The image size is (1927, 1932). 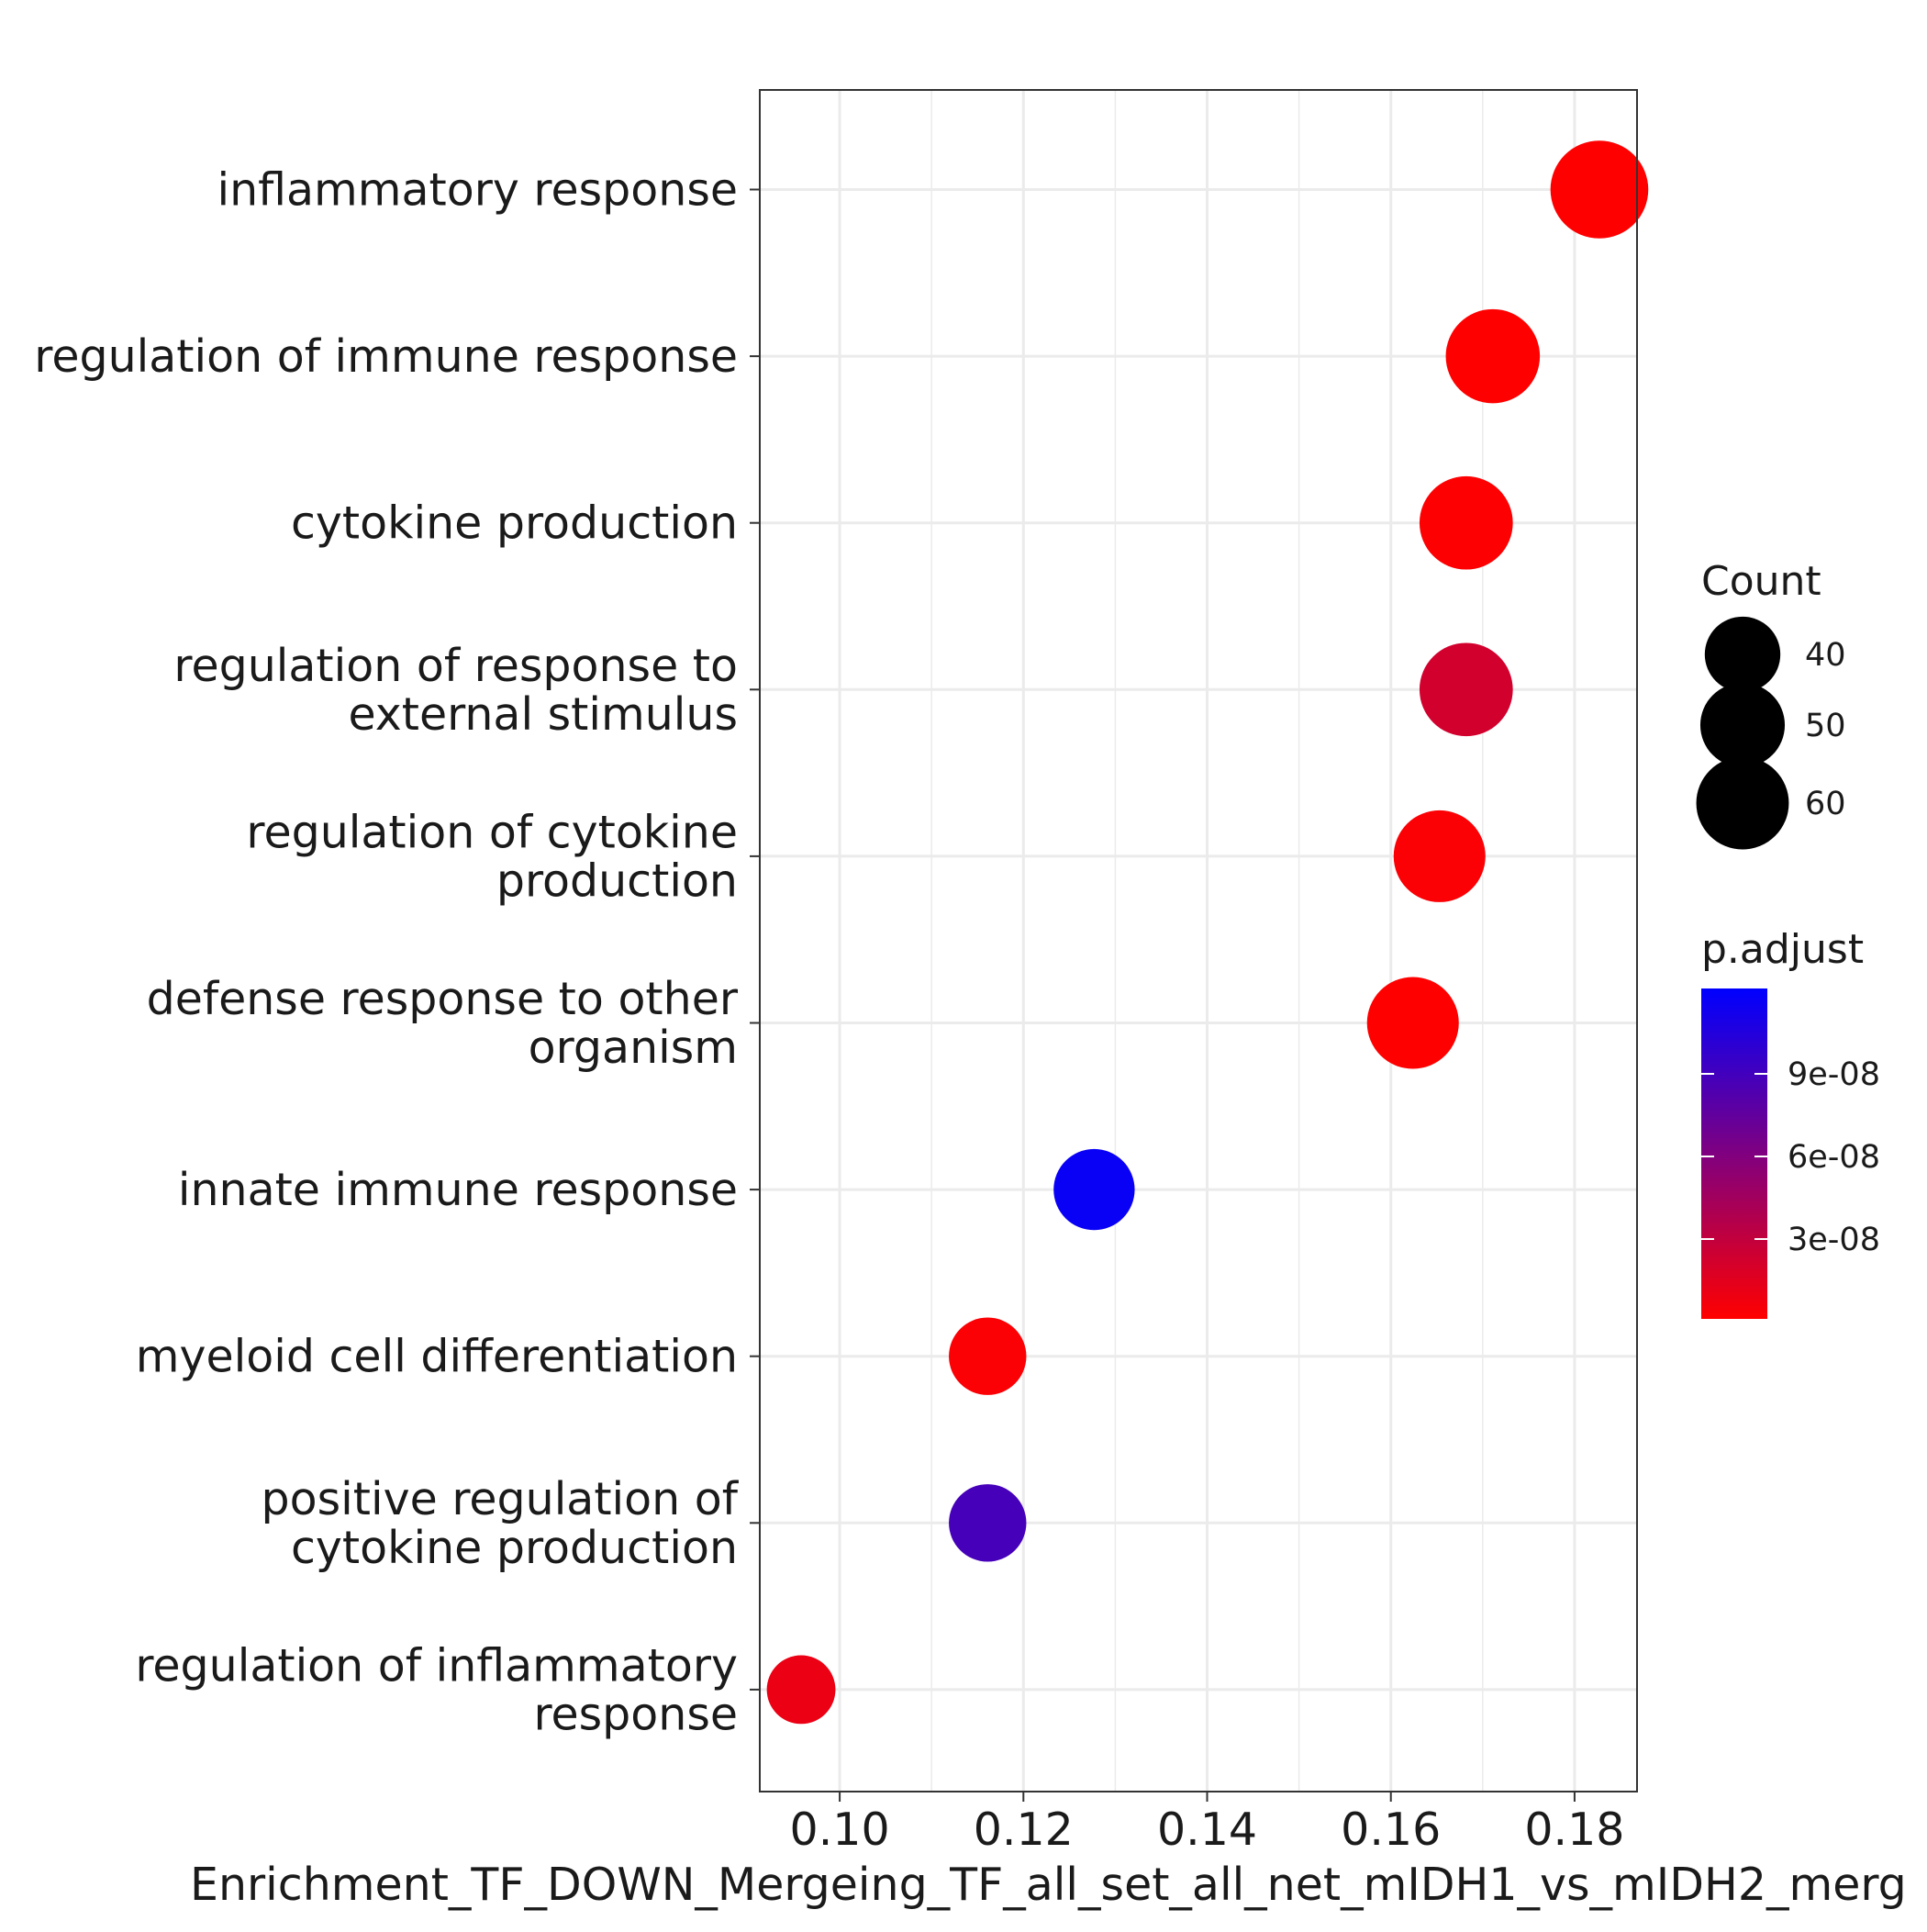 What do you see at coordinates (436, 1666) in the screenshot?
I see `y-category-label: regulation of inflammatory` at bounding box center [436, 1666].